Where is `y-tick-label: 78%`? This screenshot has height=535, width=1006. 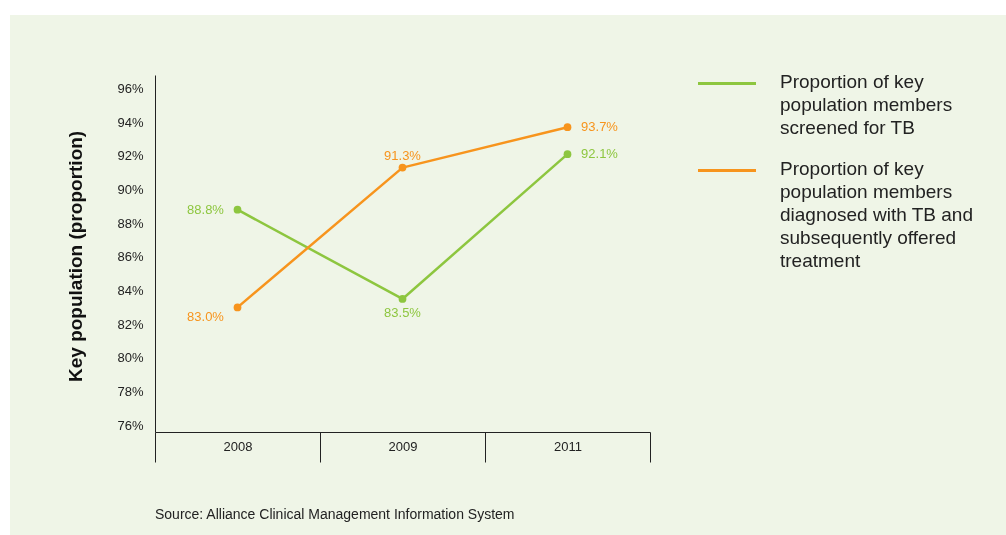 y-tick-label: 78% is located at coordinates (130, 392).